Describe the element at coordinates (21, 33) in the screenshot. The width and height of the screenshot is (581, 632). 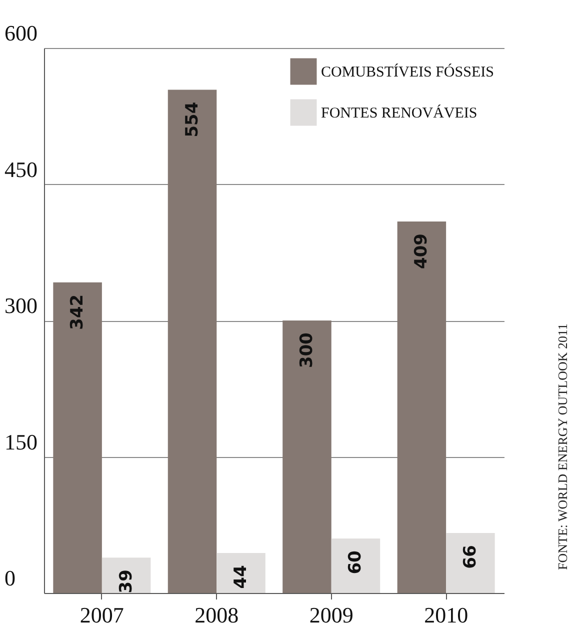
I see `y-tick-label: 600` at that location.